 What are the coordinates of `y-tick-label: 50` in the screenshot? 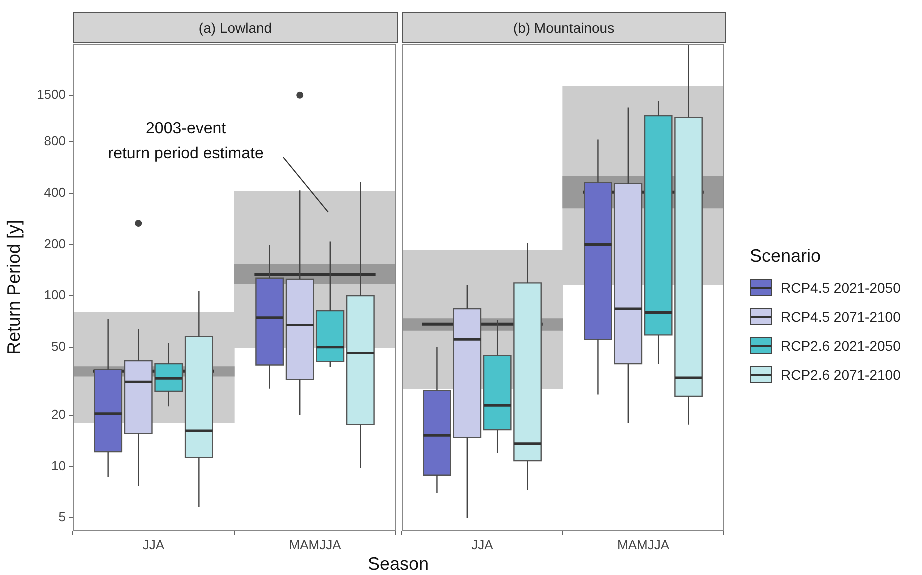 It's located at (59, 346).